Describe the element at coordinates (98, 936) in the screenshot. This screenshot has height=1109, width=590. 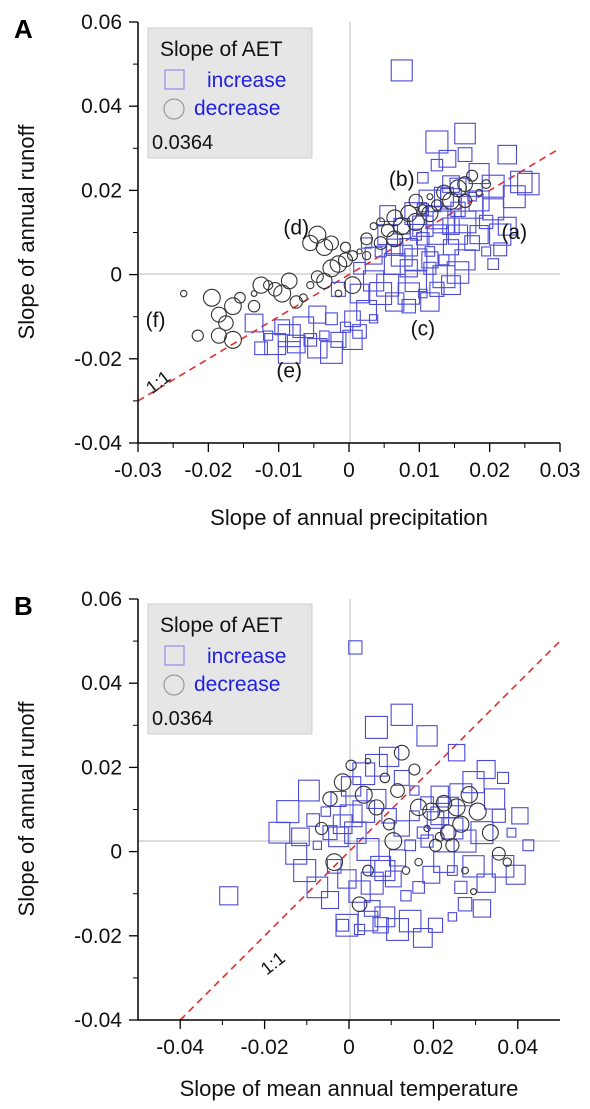
I see `panel-b-y-tick-label: -0.02` at that location.